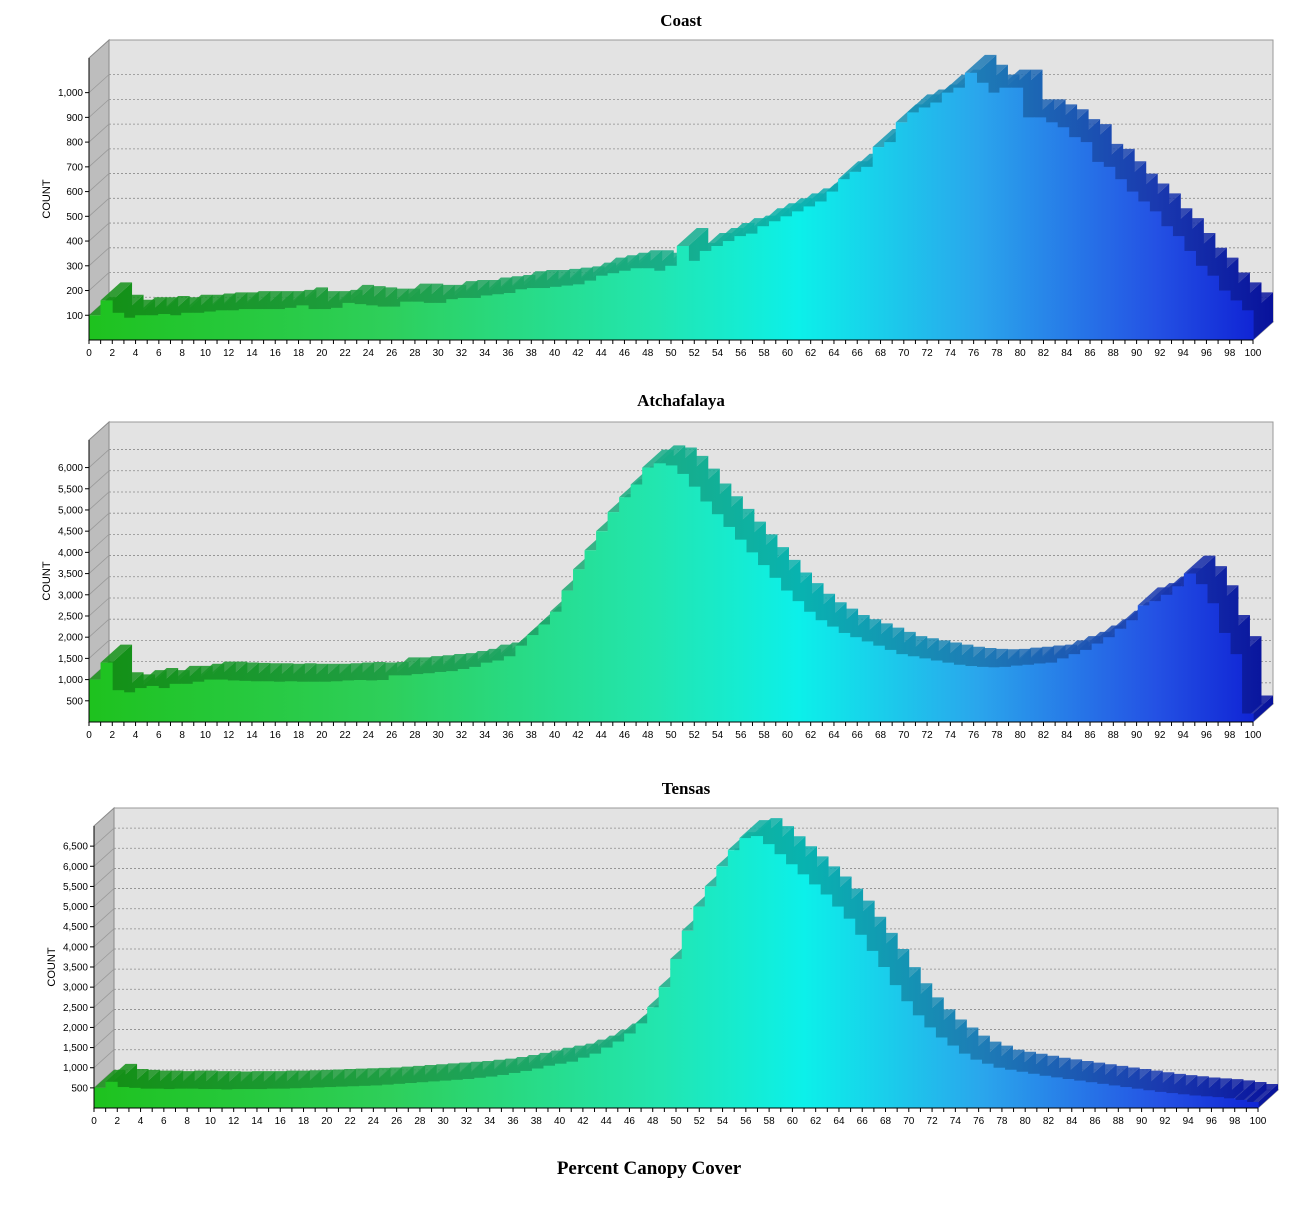 The image size is (1312, 1212). I want to click on x-tick-label: 54, so click(723, 1121).